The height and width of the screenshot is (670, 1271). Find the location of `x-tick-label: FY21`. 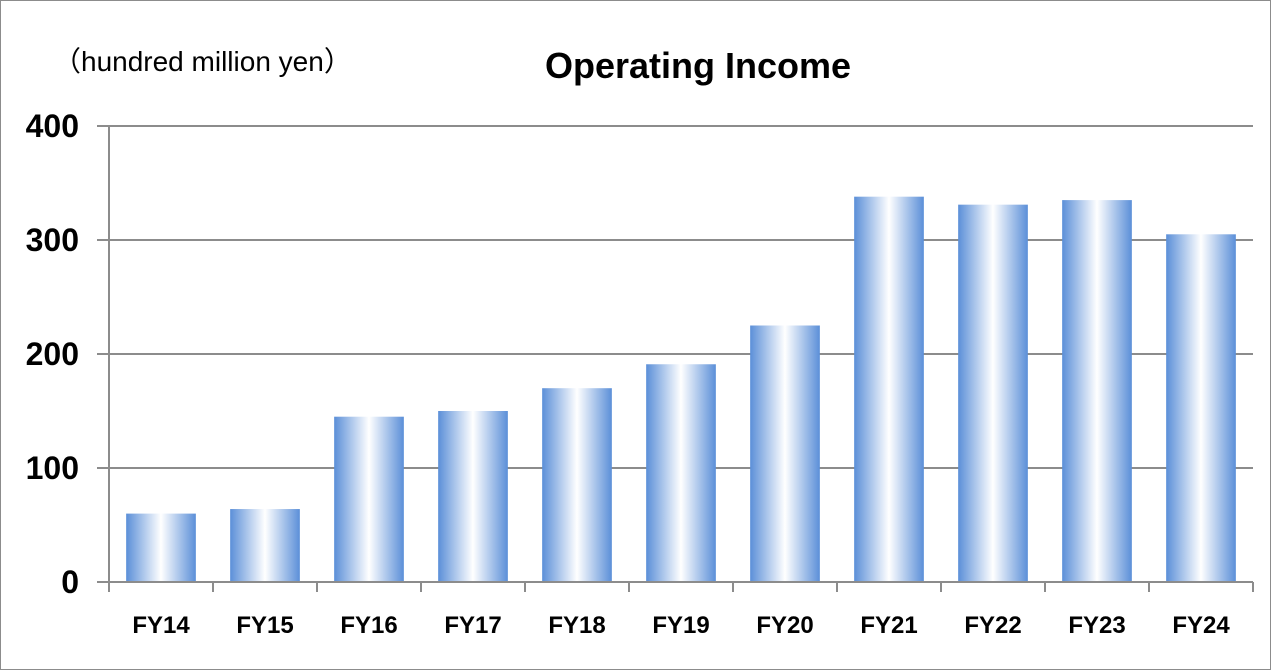

x-tick-label: FY21 is located at coordinates (888, 625).